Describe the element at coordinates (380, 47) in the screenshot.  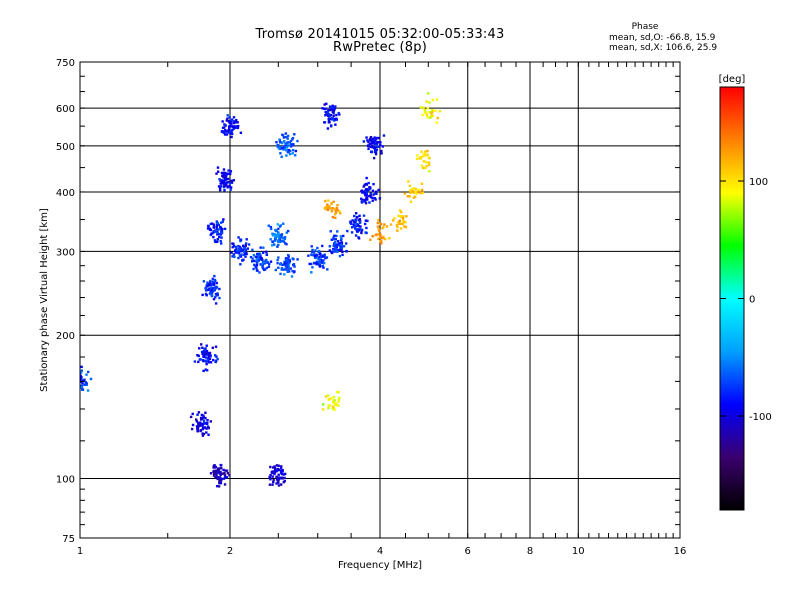
I see `chart-subtitle: RwPretec (8p)` at that location.